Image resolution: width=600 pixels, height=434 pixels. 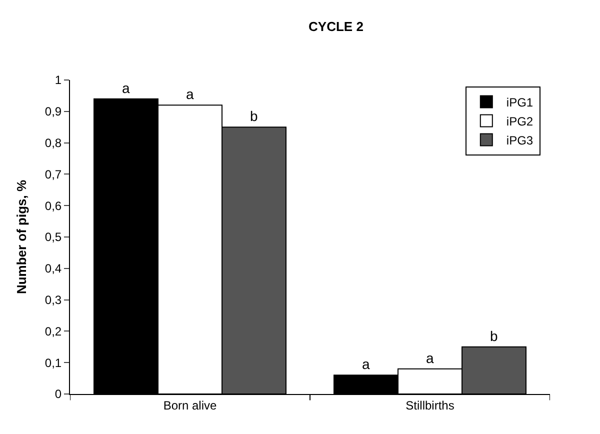 I want to click on y-tick-label: 0,2, so click(x=53, y=331).